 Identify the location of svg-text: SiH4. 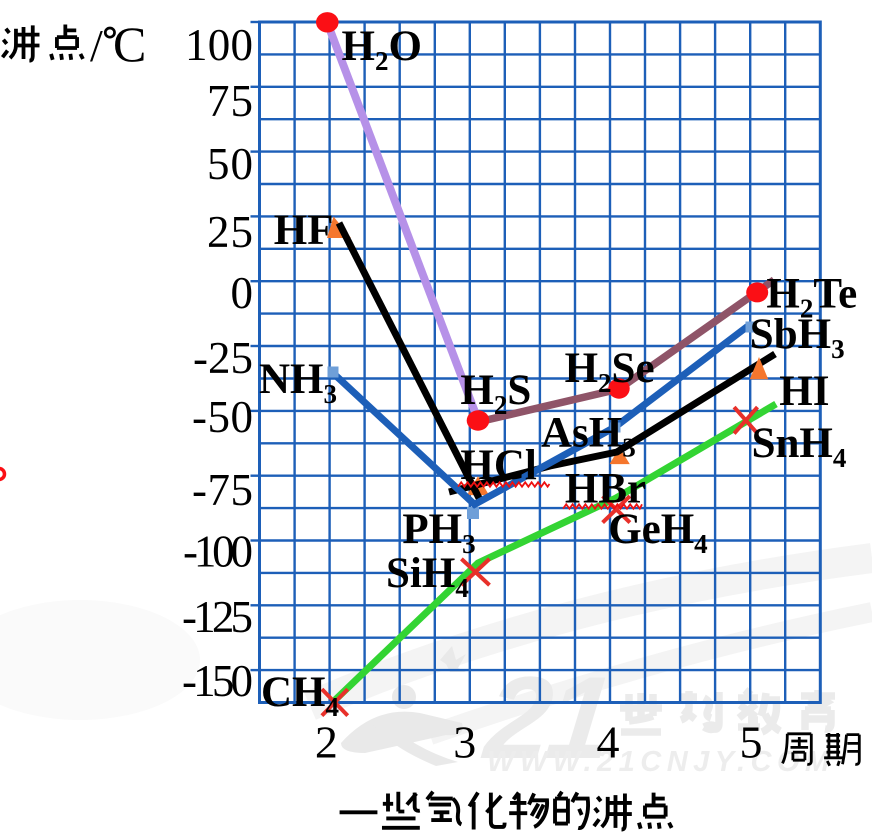
(427, 576).